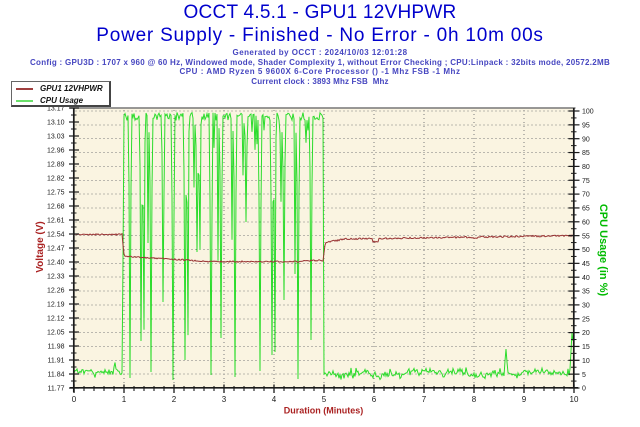 This screenshot has width=640, height=427. What do you see at coordinates (56, 235) in the screenshot?
I see `svg-text: 12.54` at bounding box center [56, 235].